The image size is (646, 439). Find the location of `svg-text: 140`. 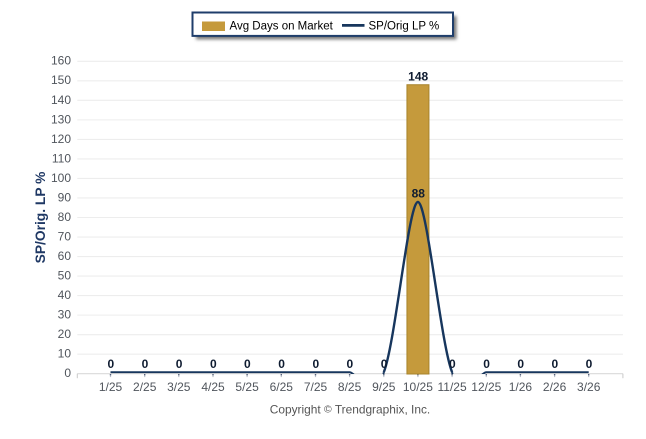

svg-text: 140 is located at coordinates (61, 100).